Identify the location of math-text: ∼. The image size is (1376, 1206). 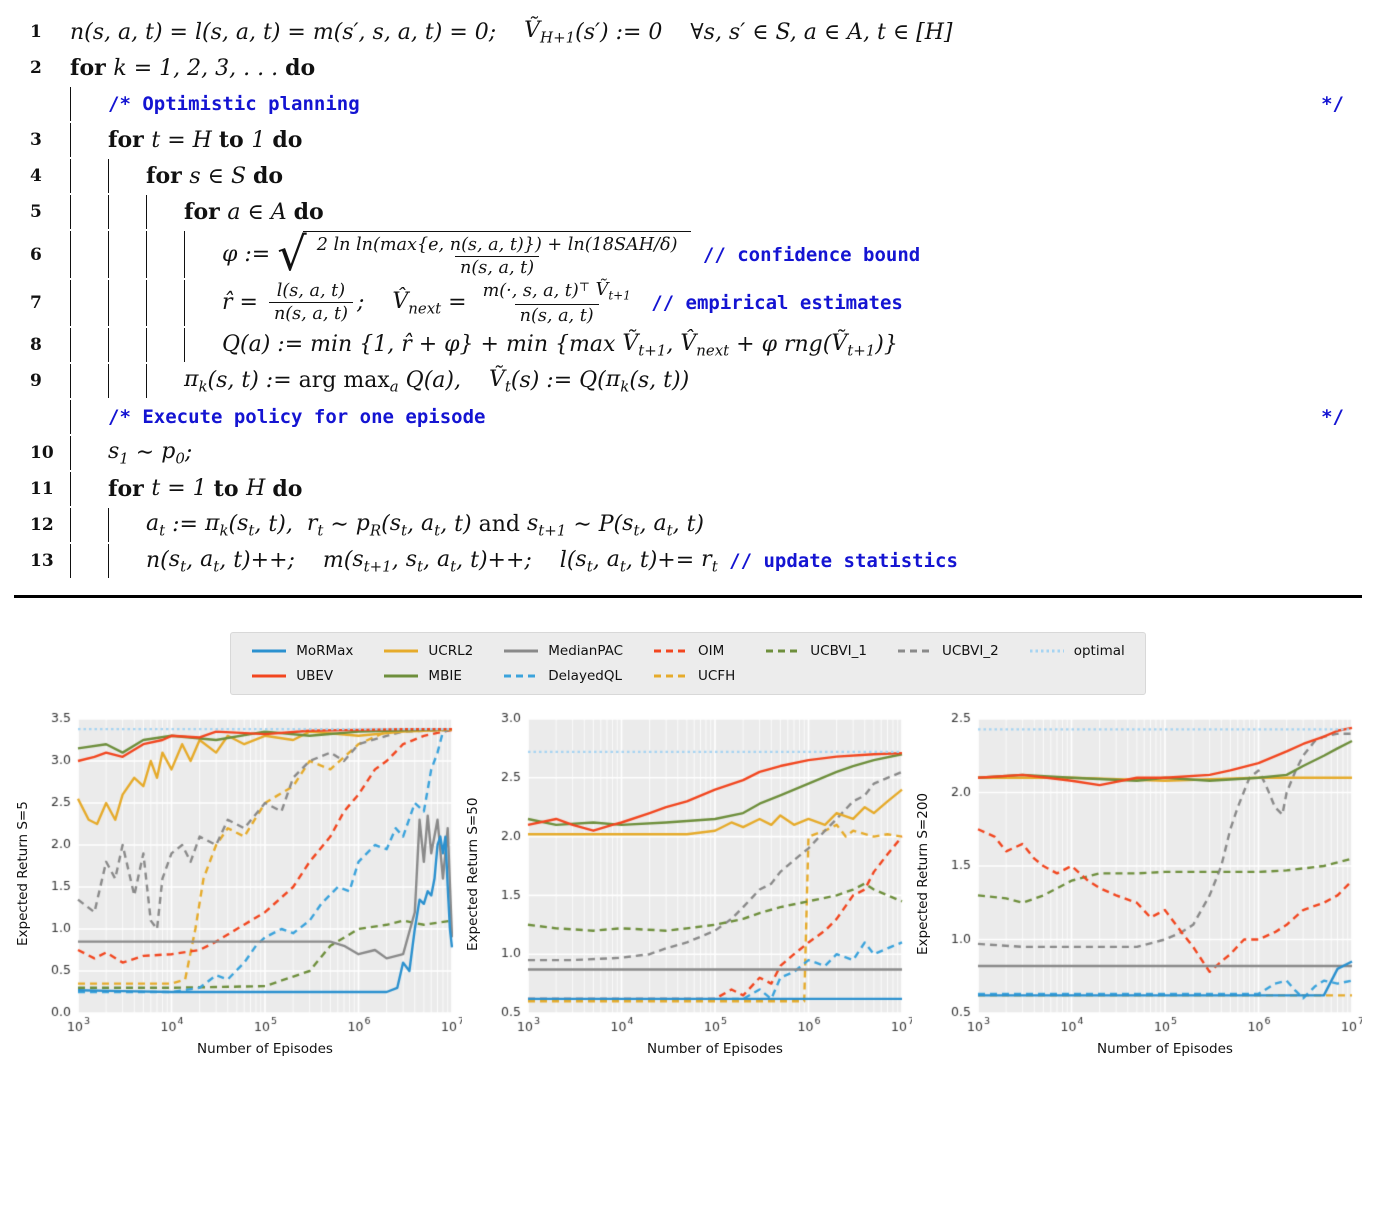
(339, 525).